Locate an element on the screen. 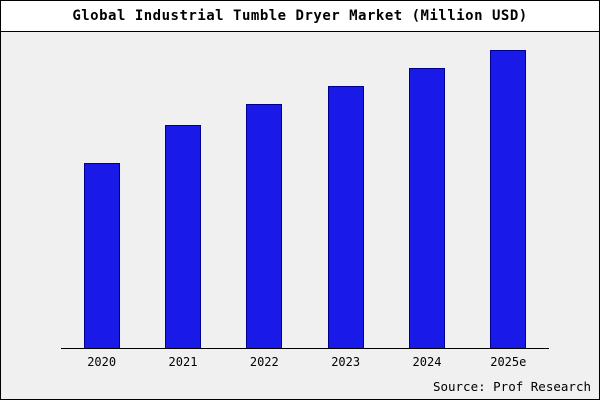 This screenshot has width=600, height=400. x-tick-label-2021: 2021 is located at coordinates (183, 362).